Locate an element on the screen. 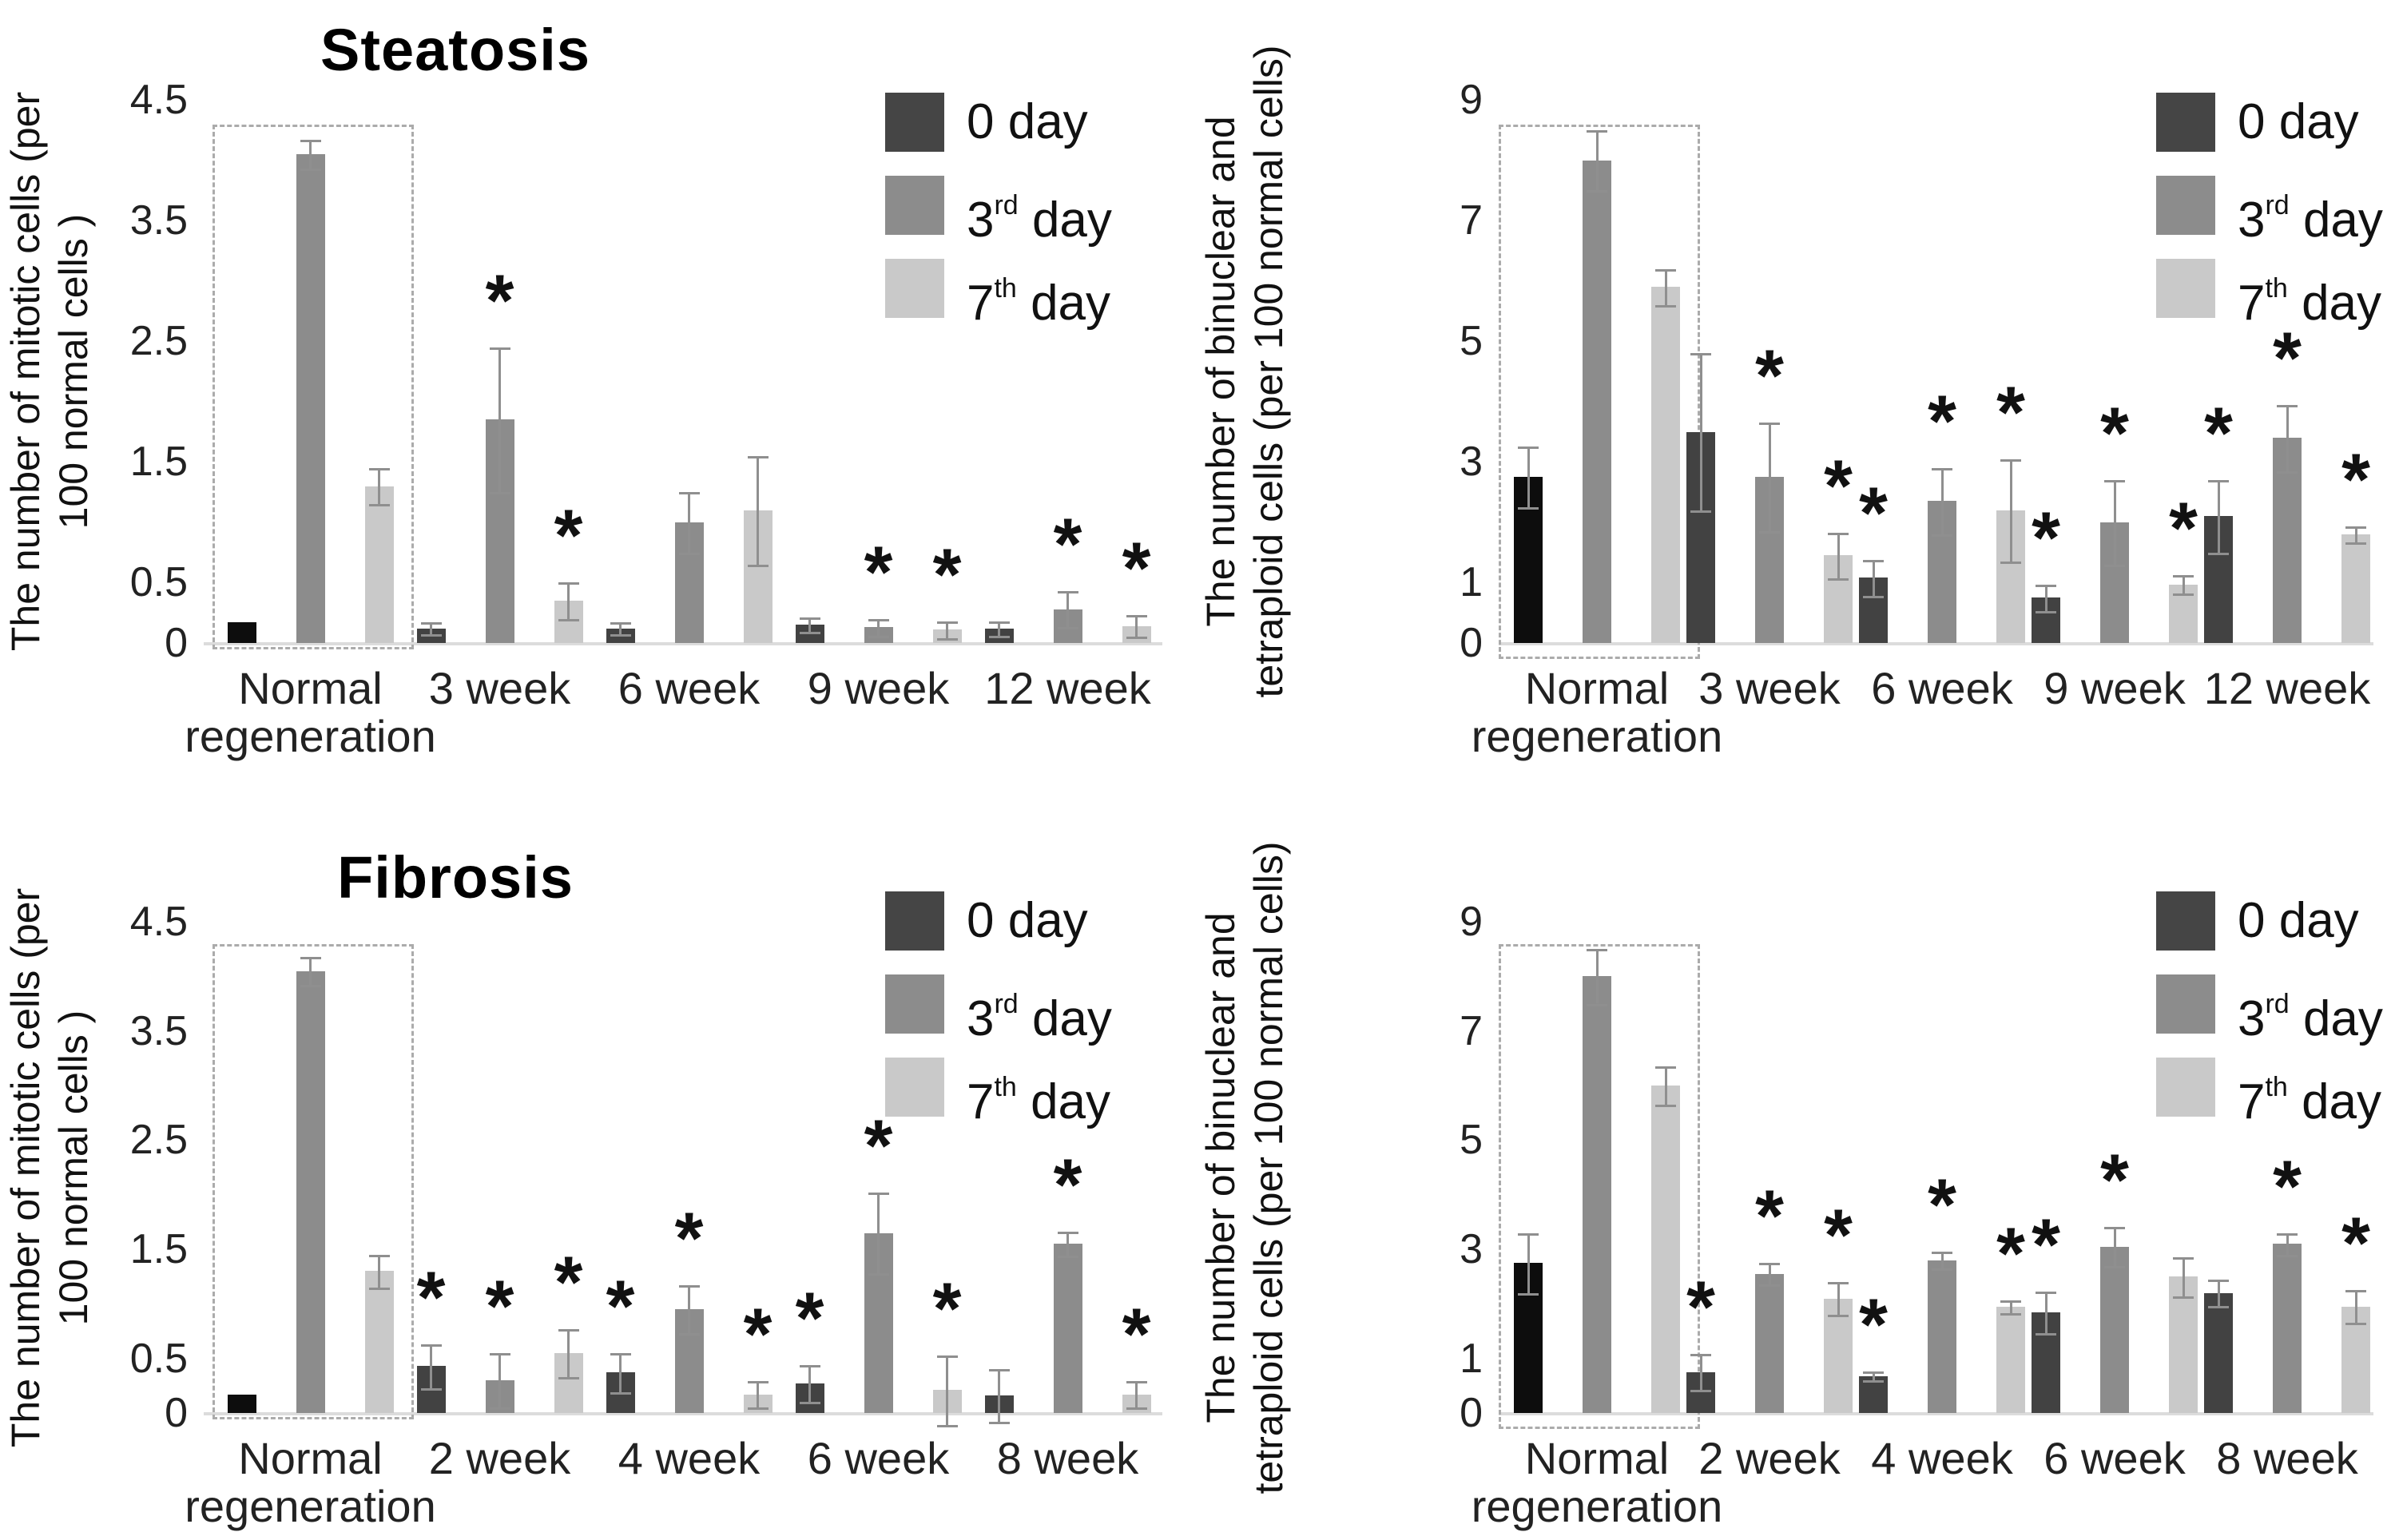 The width and height of the screenshot is (2399, 1540). x-axis-line is located at coordinates (683, 643).